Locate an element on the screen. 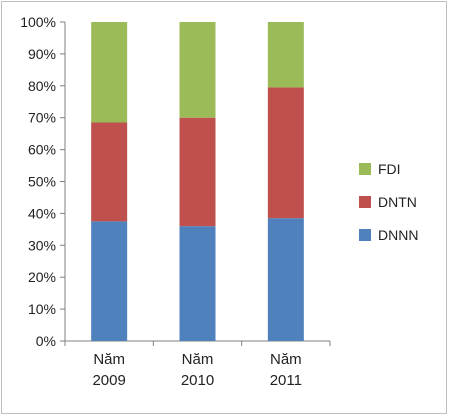  y-tick-label: 30% is located at coordinates (42, 245).